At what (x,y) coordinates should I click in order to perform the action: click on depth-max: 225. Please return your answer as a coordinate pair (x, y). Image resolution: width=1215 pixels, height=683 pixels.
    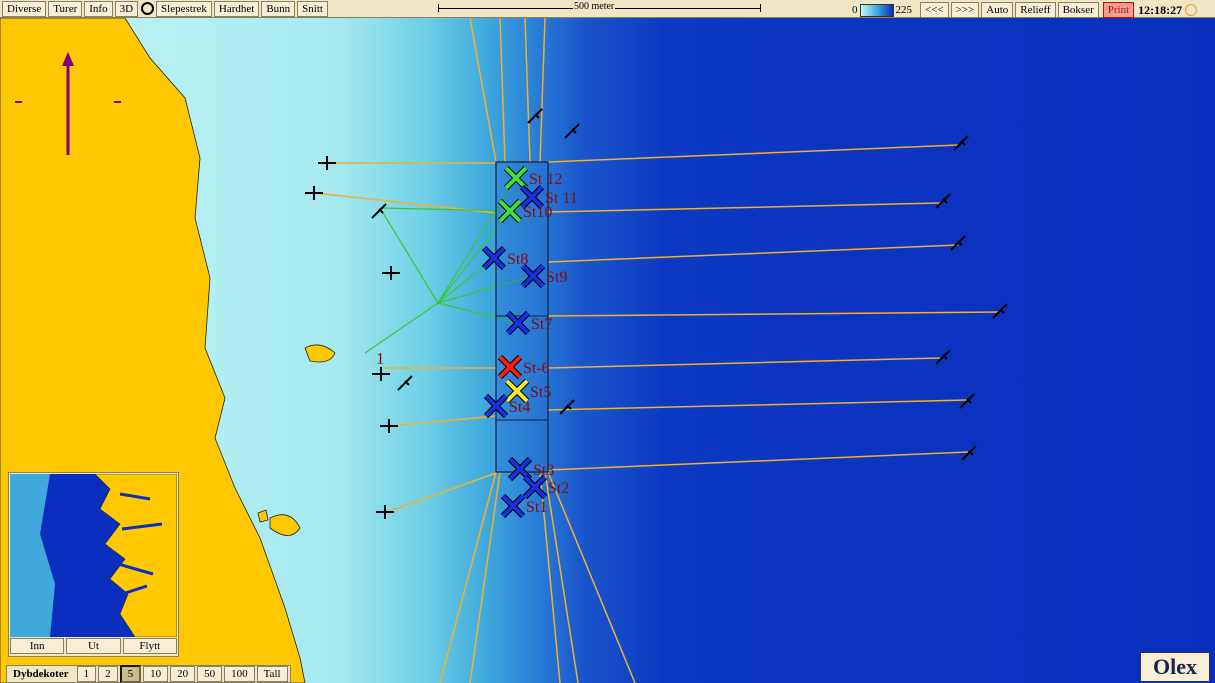
    Looking at the image, I should click on (904, 10).